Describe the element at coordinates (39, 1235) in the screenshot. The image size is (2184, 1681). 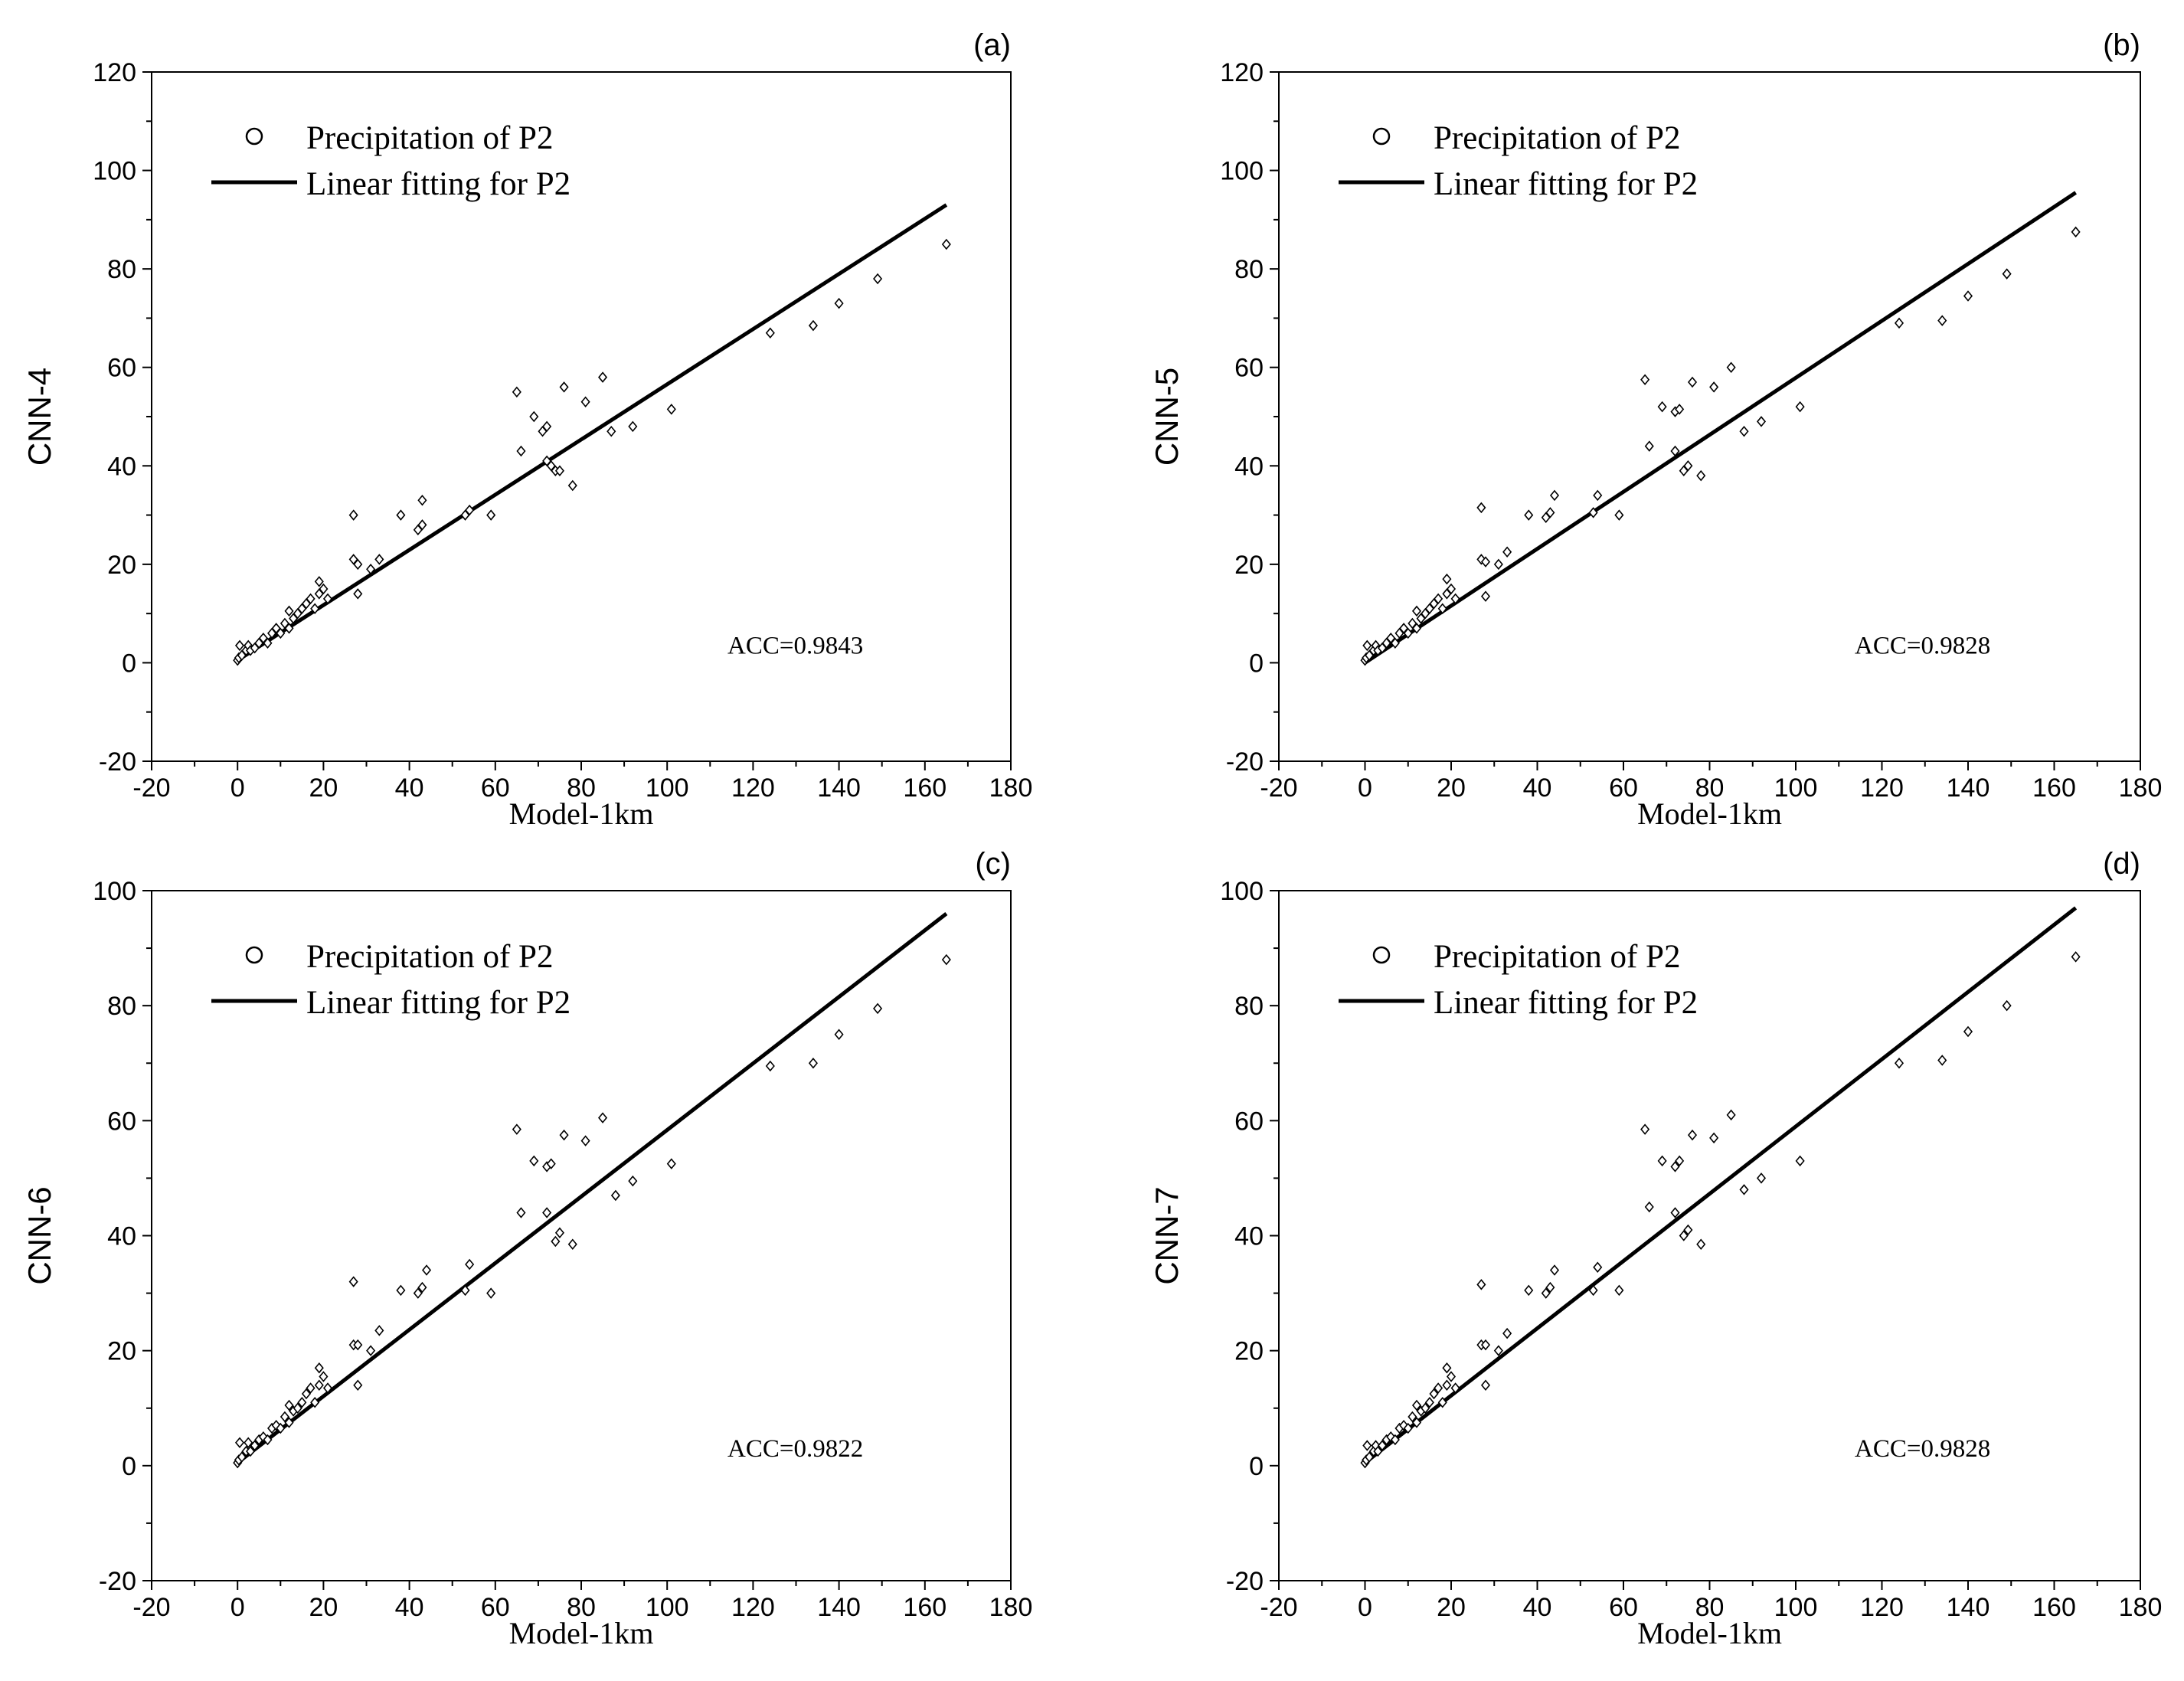
I see `y-axis-title: CNN-6` at that location.